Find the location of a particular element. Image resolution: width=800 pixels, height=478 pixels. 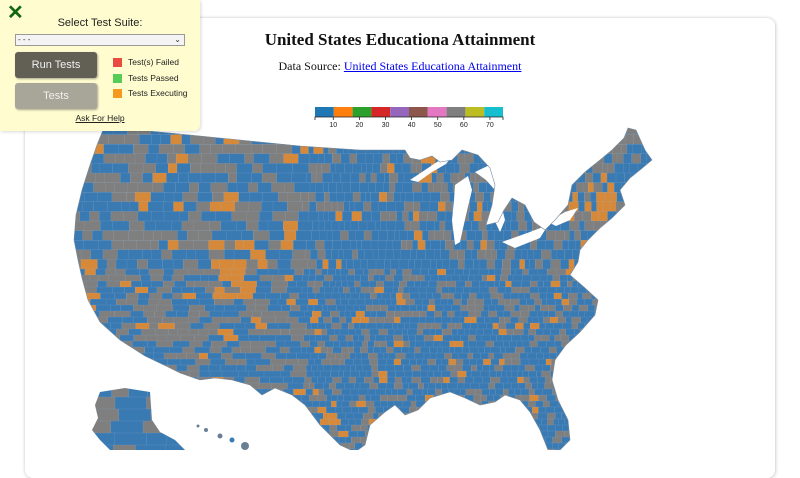

data-source-link: United States Educationa Attainment is located at coordinates (432, 66).